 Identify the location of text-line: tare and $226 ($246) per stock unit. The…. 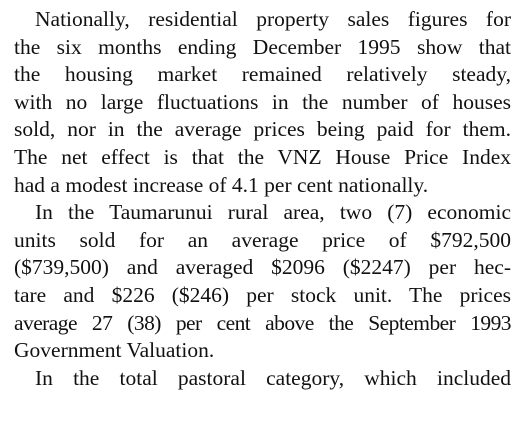
(262, 294).